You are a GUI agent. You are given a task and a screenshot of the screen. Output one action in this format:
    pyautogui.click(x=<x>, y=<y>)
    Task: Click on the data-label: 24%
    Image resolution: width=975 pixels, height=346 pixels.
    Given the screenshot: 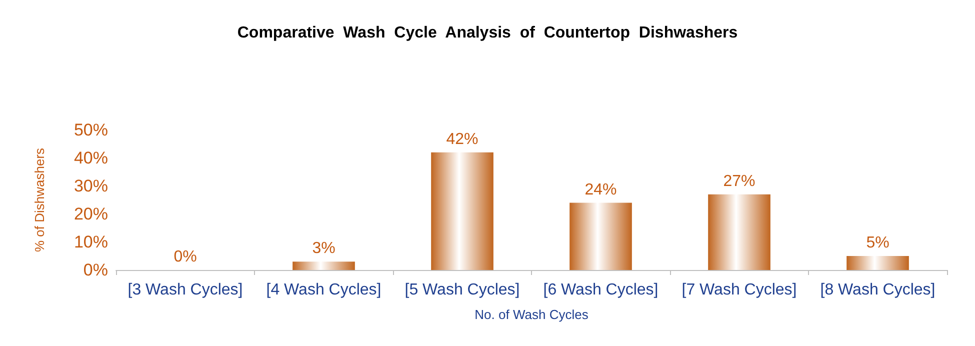 What is the action you would take?
    pyautogui.click(x=600, y=189)
    